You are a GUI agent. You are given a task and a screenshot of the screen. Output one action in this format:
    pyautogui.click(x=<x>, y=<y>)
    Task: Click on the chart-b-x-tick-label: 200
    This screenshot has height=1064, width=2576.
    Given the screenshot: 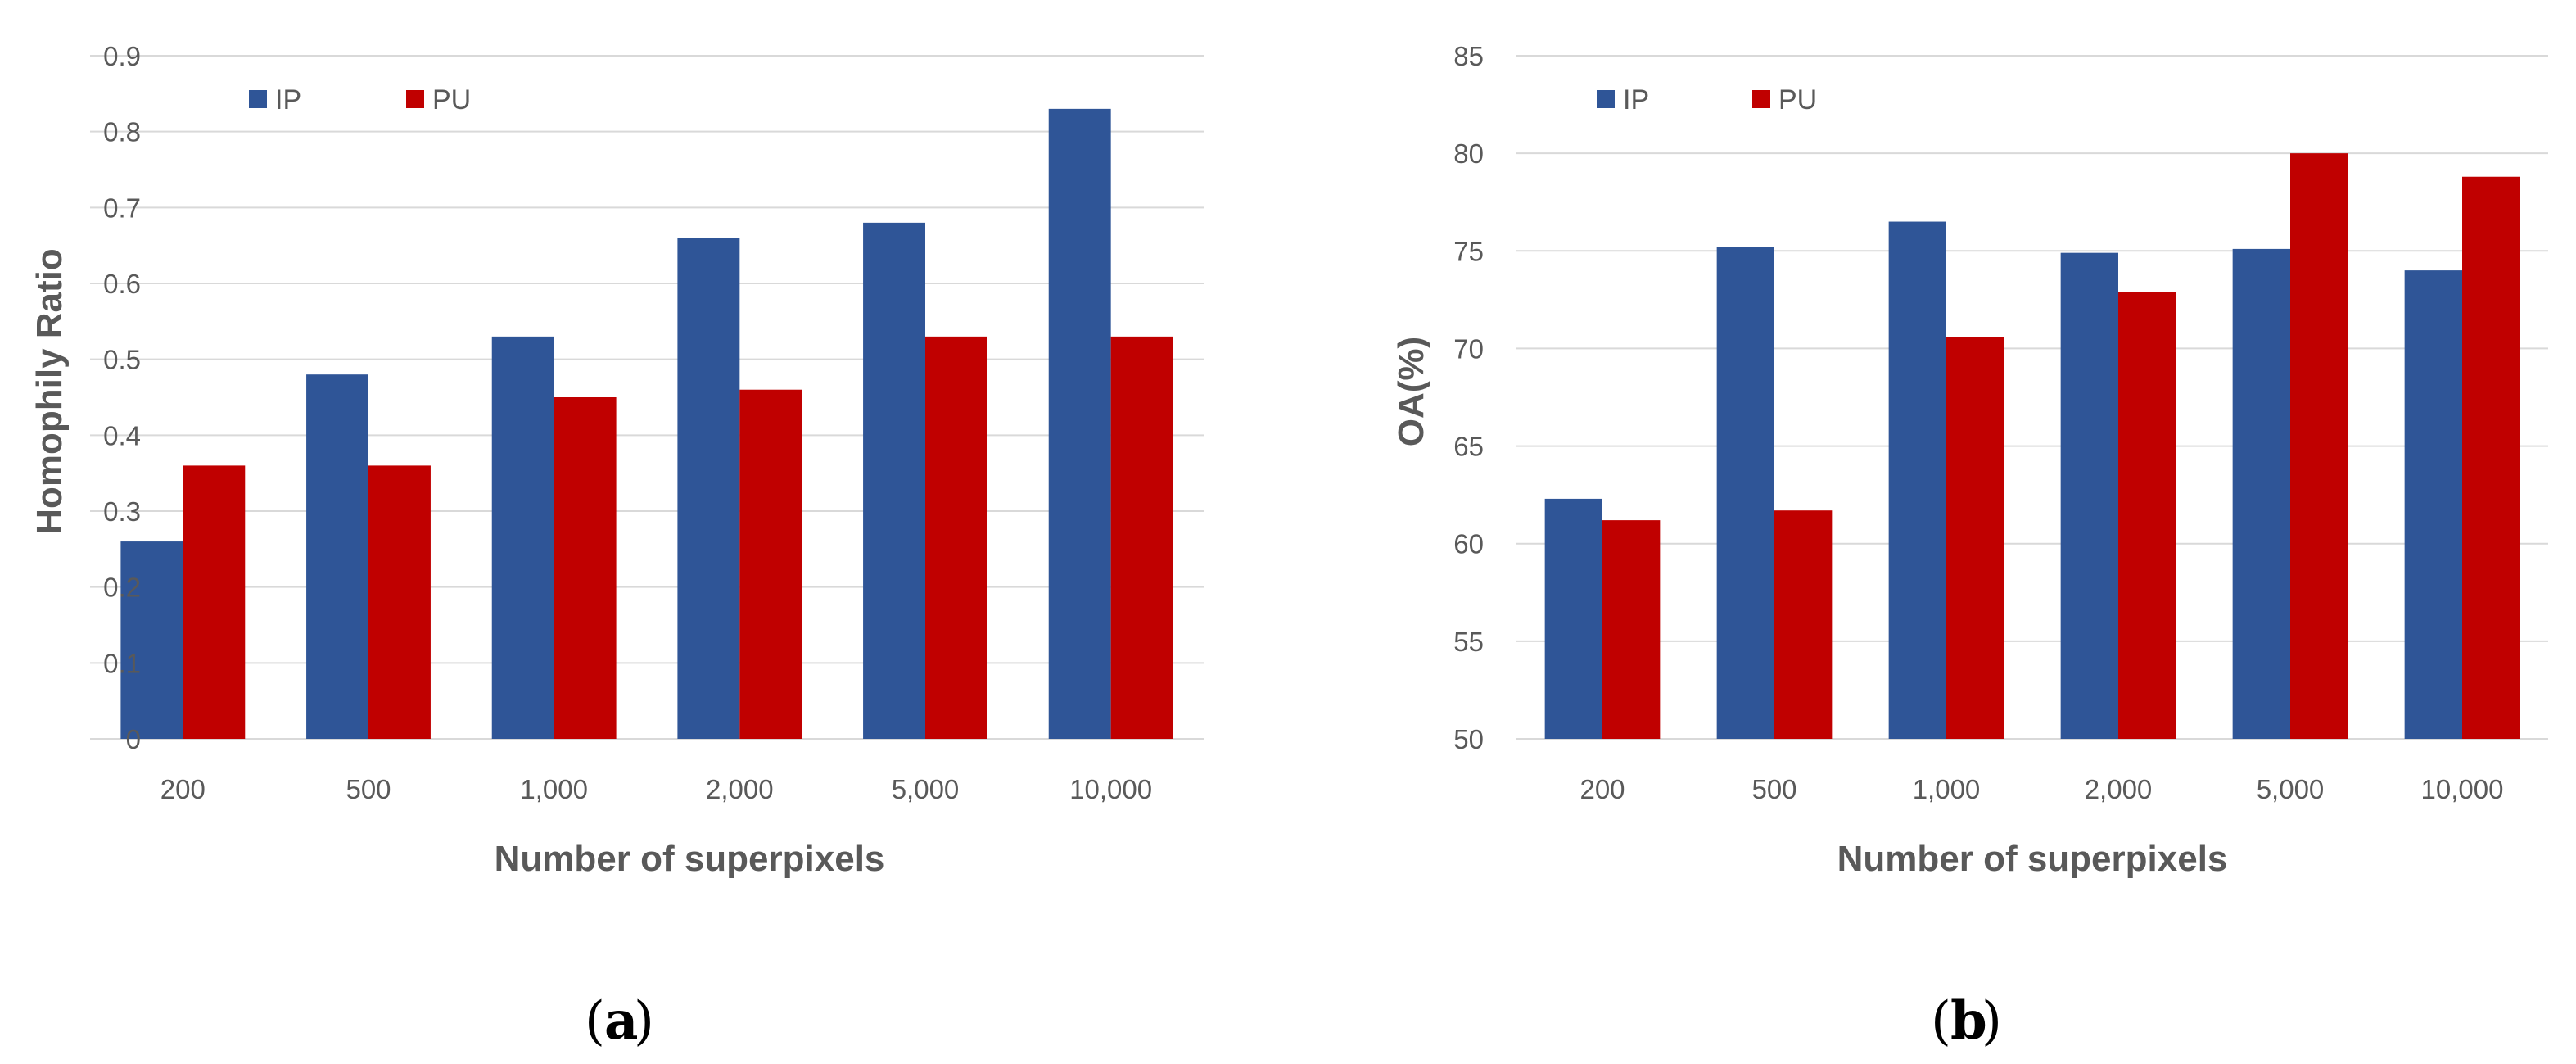 What is the action you would take?
    pyautogui.click(x=1602, y=789)
    